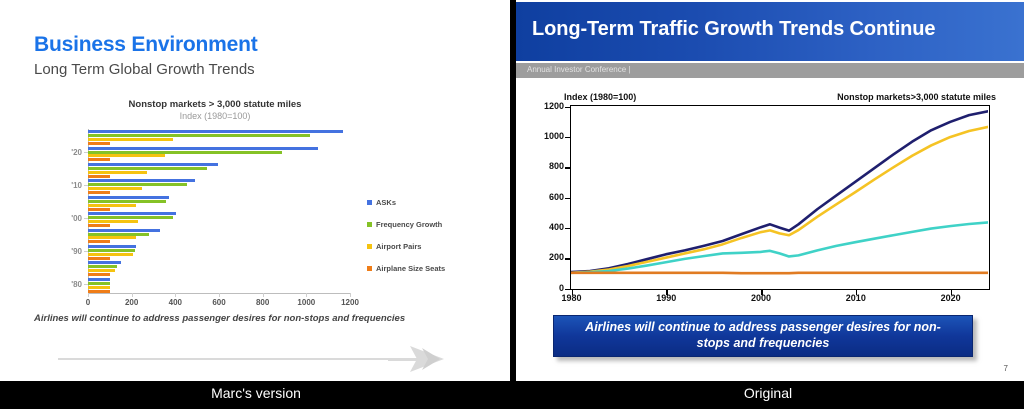 Image resolution: width=1024 pixels, height=409 pixels. Describe the element at coordinates (406, 202) in the screenshot. I see `legend-item-asks: ASKs` at that location.